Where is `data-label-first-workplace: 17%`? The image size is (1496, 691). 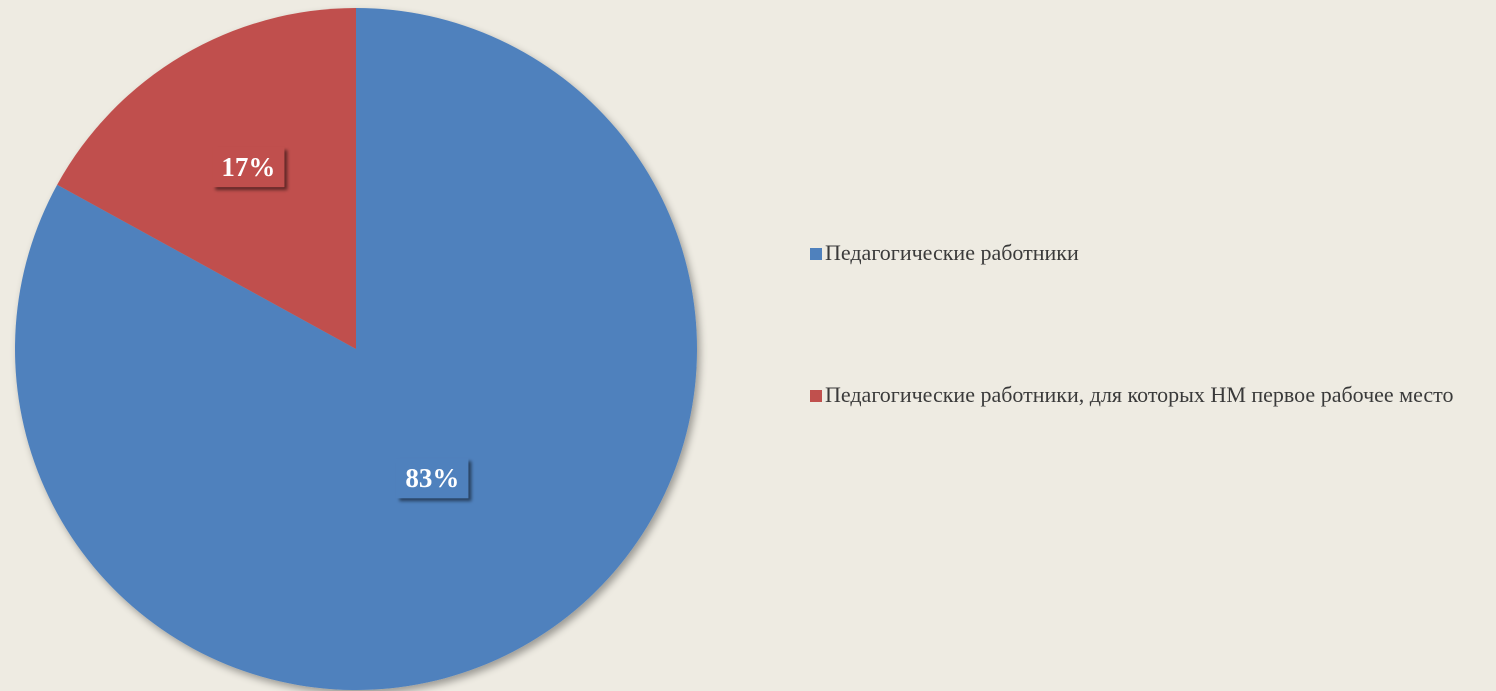
data-label-first-workplace: 17% is located at coordinates (248, 167).